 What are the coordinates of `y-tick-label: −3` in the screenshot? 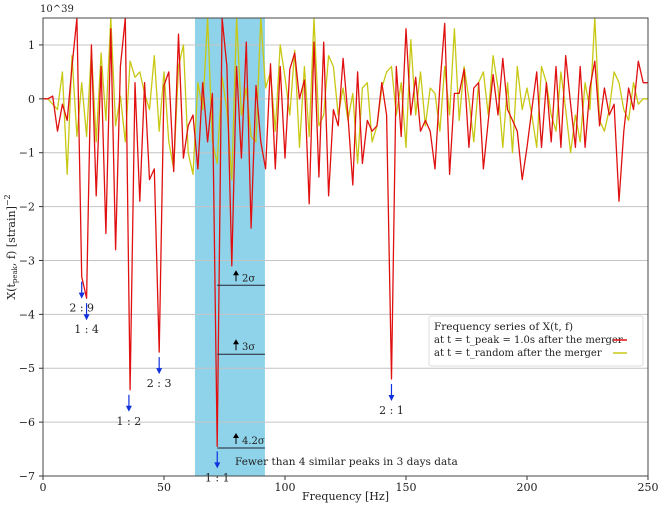 It's located at (27, 260).